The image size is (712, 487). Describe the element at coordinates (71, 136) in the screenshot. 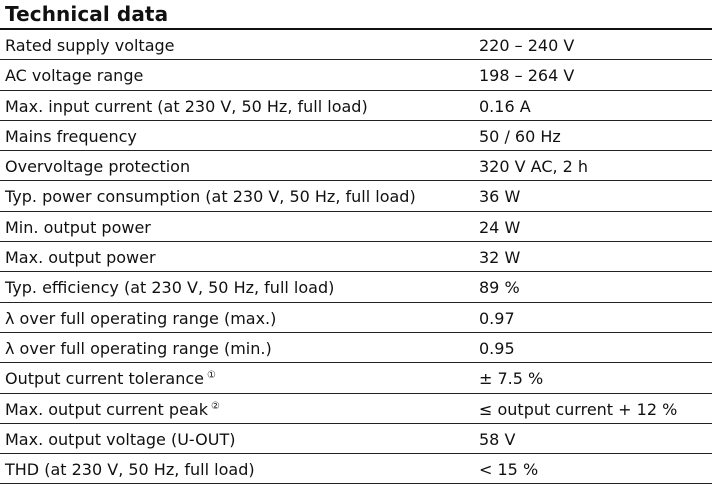

I see `spec-label: Mains frequency` at that location.